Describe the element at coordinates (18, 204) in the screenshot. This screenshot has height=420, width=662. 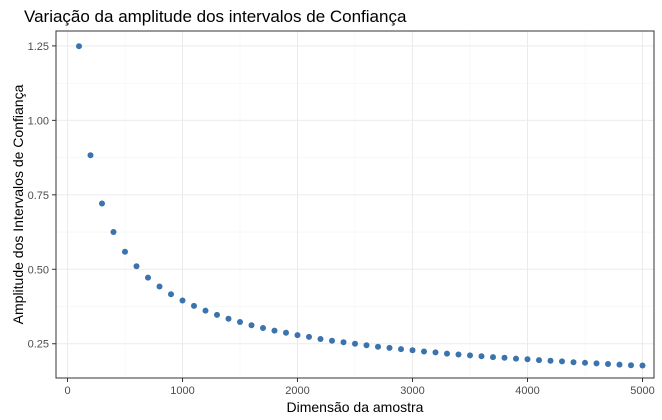
I see `y-axis-title: Amplitude dos Intervalos de Confiança` at that location.